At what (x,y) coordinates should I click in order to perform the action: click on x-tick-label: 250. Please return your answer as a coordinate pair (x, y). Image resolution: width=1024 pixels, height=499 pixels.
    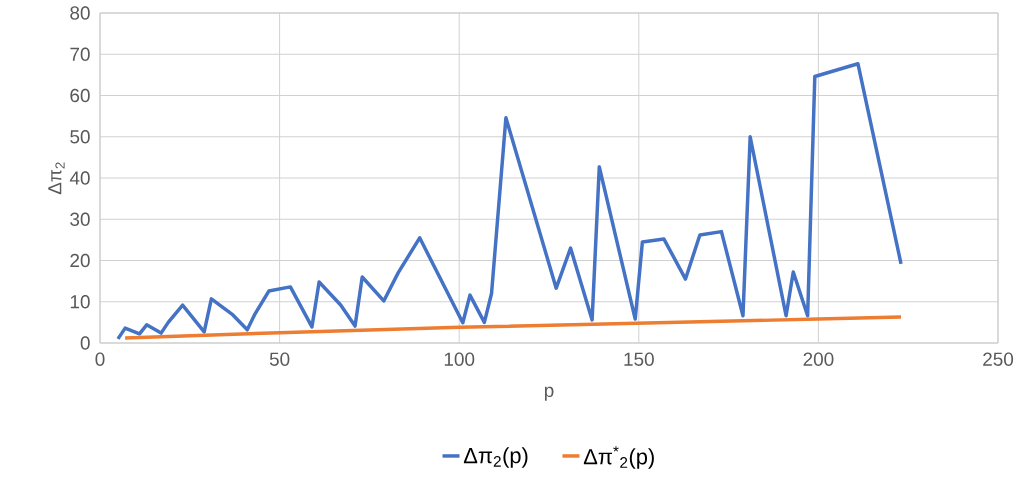
    Looking at the image, I should click on (998, 359).